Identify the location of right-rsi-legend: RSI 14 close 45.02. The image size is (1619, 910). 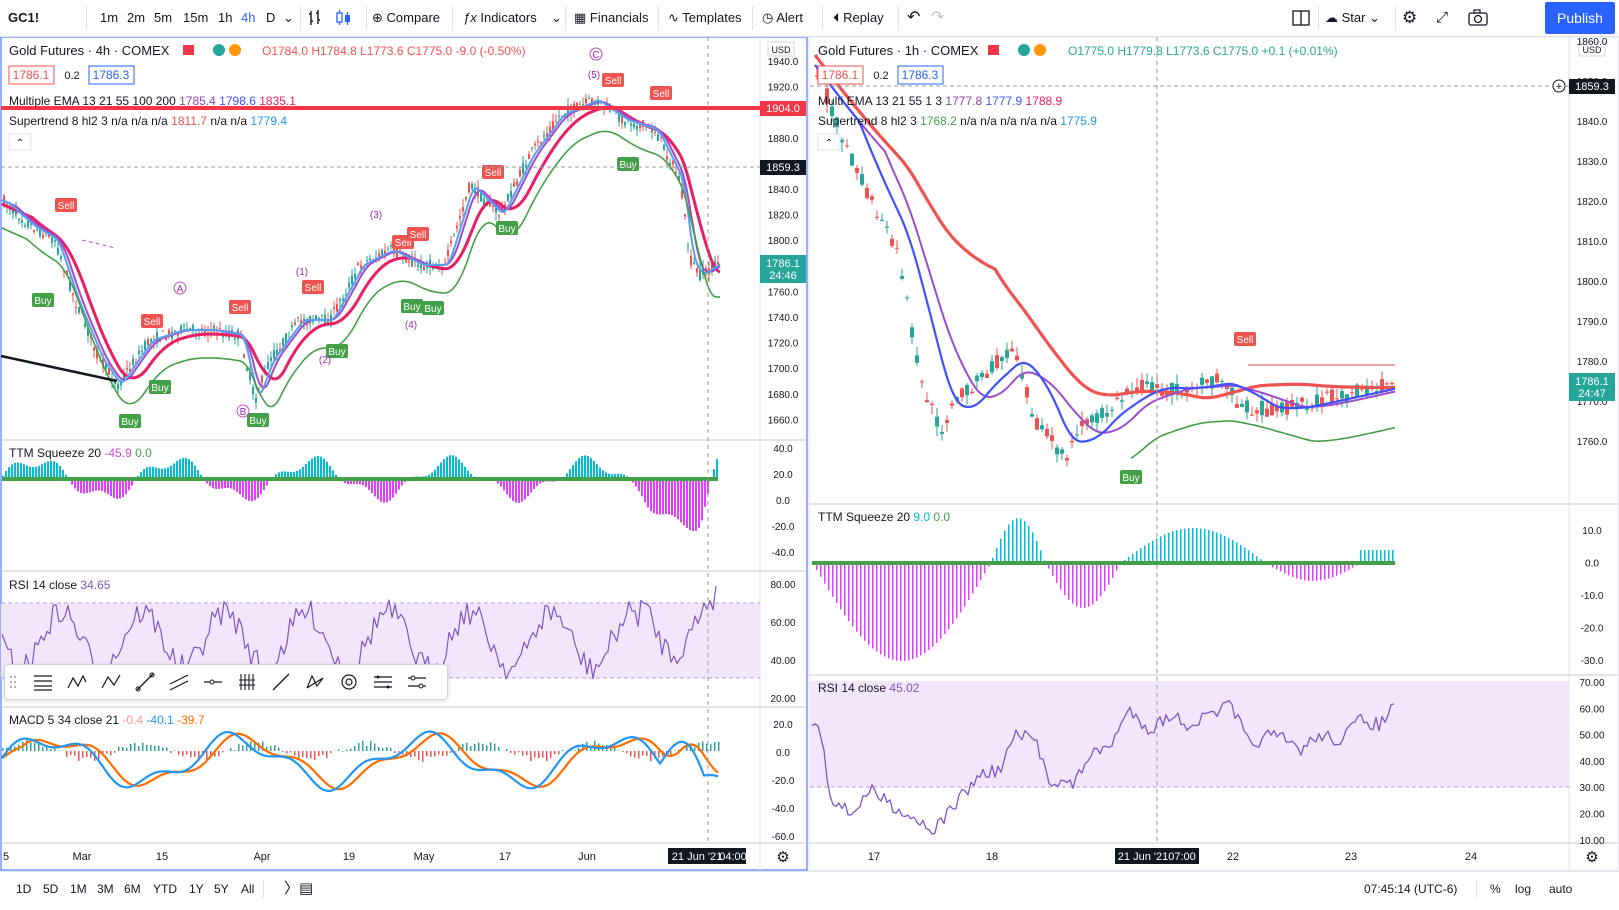
(869, 688).